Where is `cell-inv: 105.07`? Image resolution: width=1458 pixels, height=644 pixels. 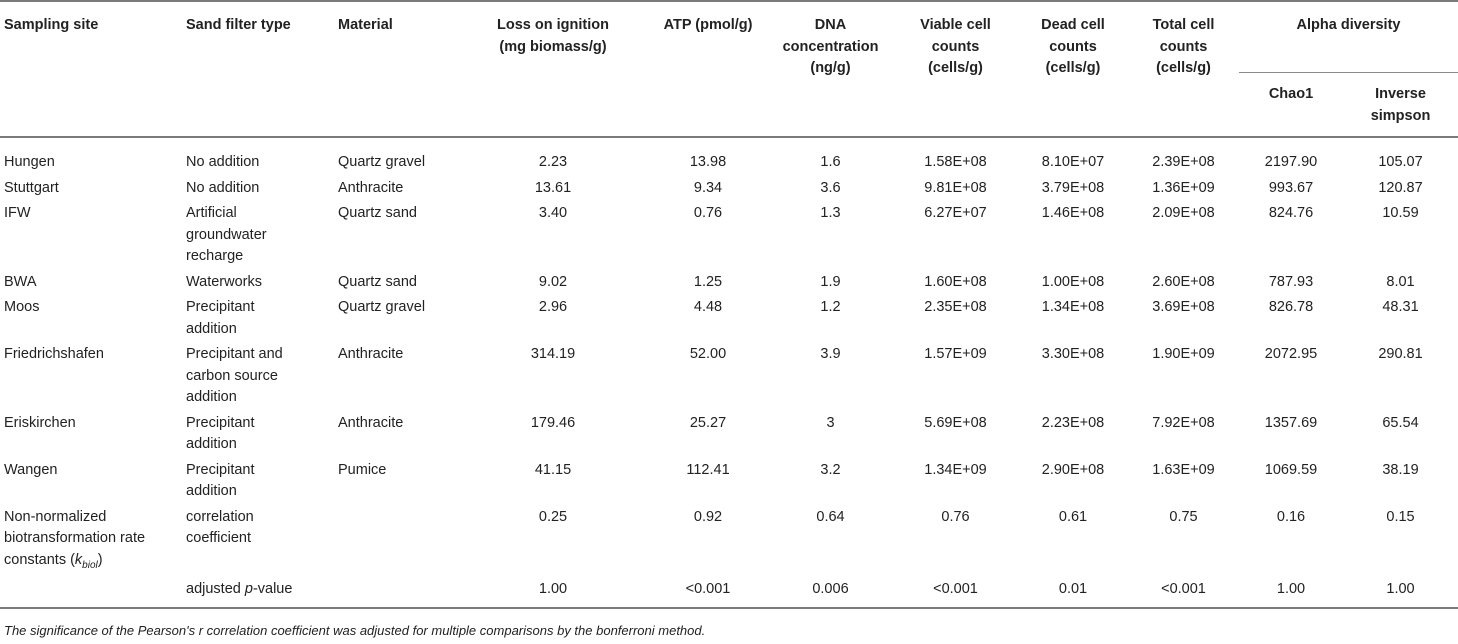 cell-inv: 105.07 is located at coordinates (1400, 162).